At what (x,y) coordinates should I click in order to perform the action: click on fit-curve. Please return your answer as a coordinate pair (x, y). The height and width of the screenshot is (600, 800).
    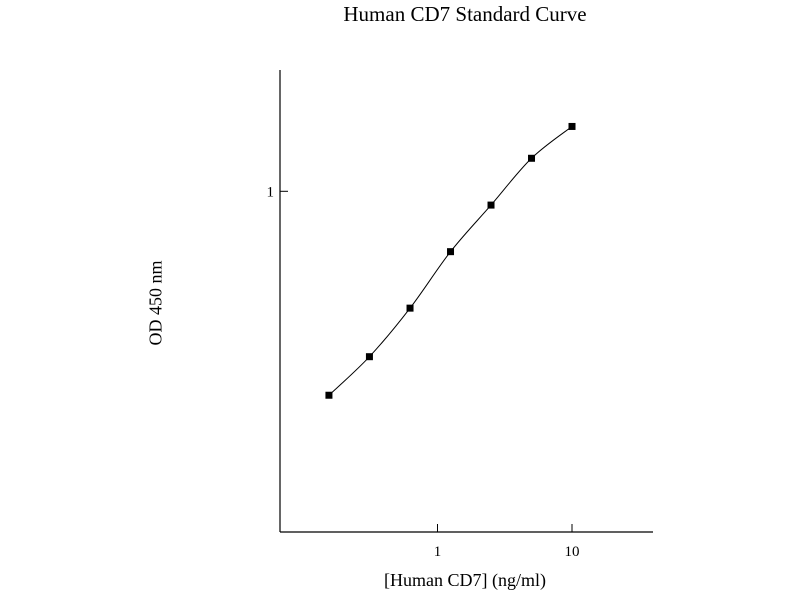
    Looking at the image, I should click on (450, 261).